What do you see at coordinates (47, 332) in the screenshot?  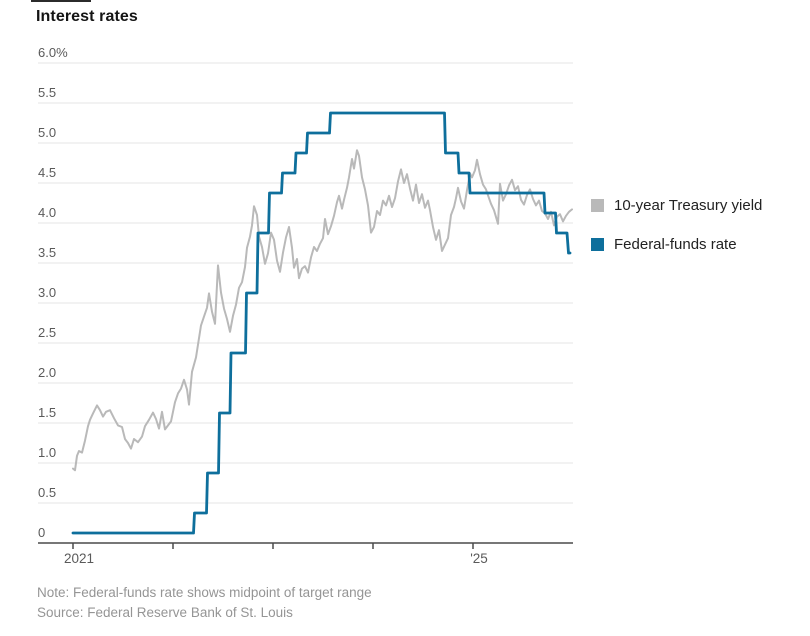 I see `y-tick-label: 2.5` at bounding box center [47, 332].